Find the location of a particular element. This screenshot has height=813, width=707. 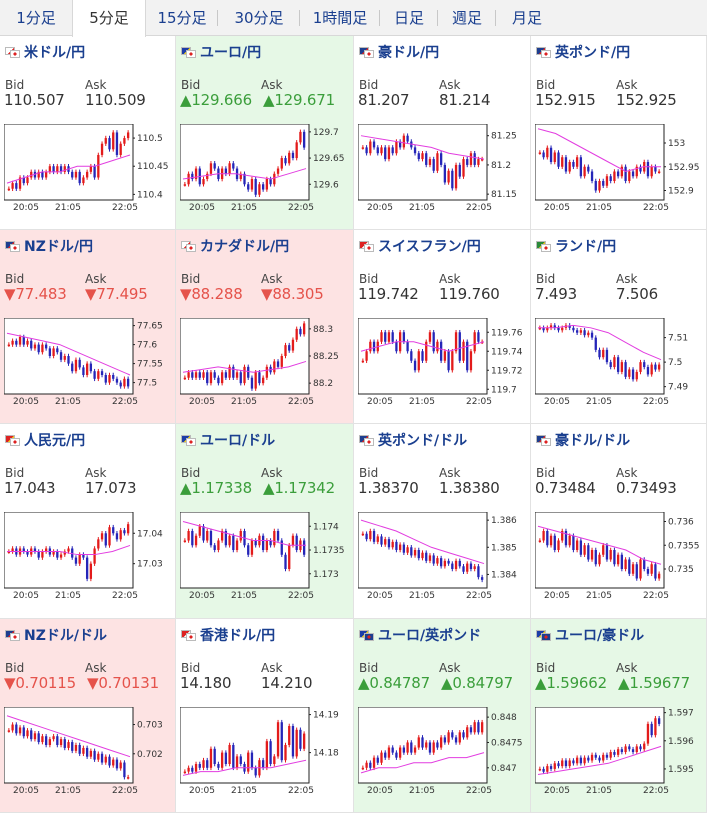

x-tick-label: 20:05 is located at coordinates (26, 790).